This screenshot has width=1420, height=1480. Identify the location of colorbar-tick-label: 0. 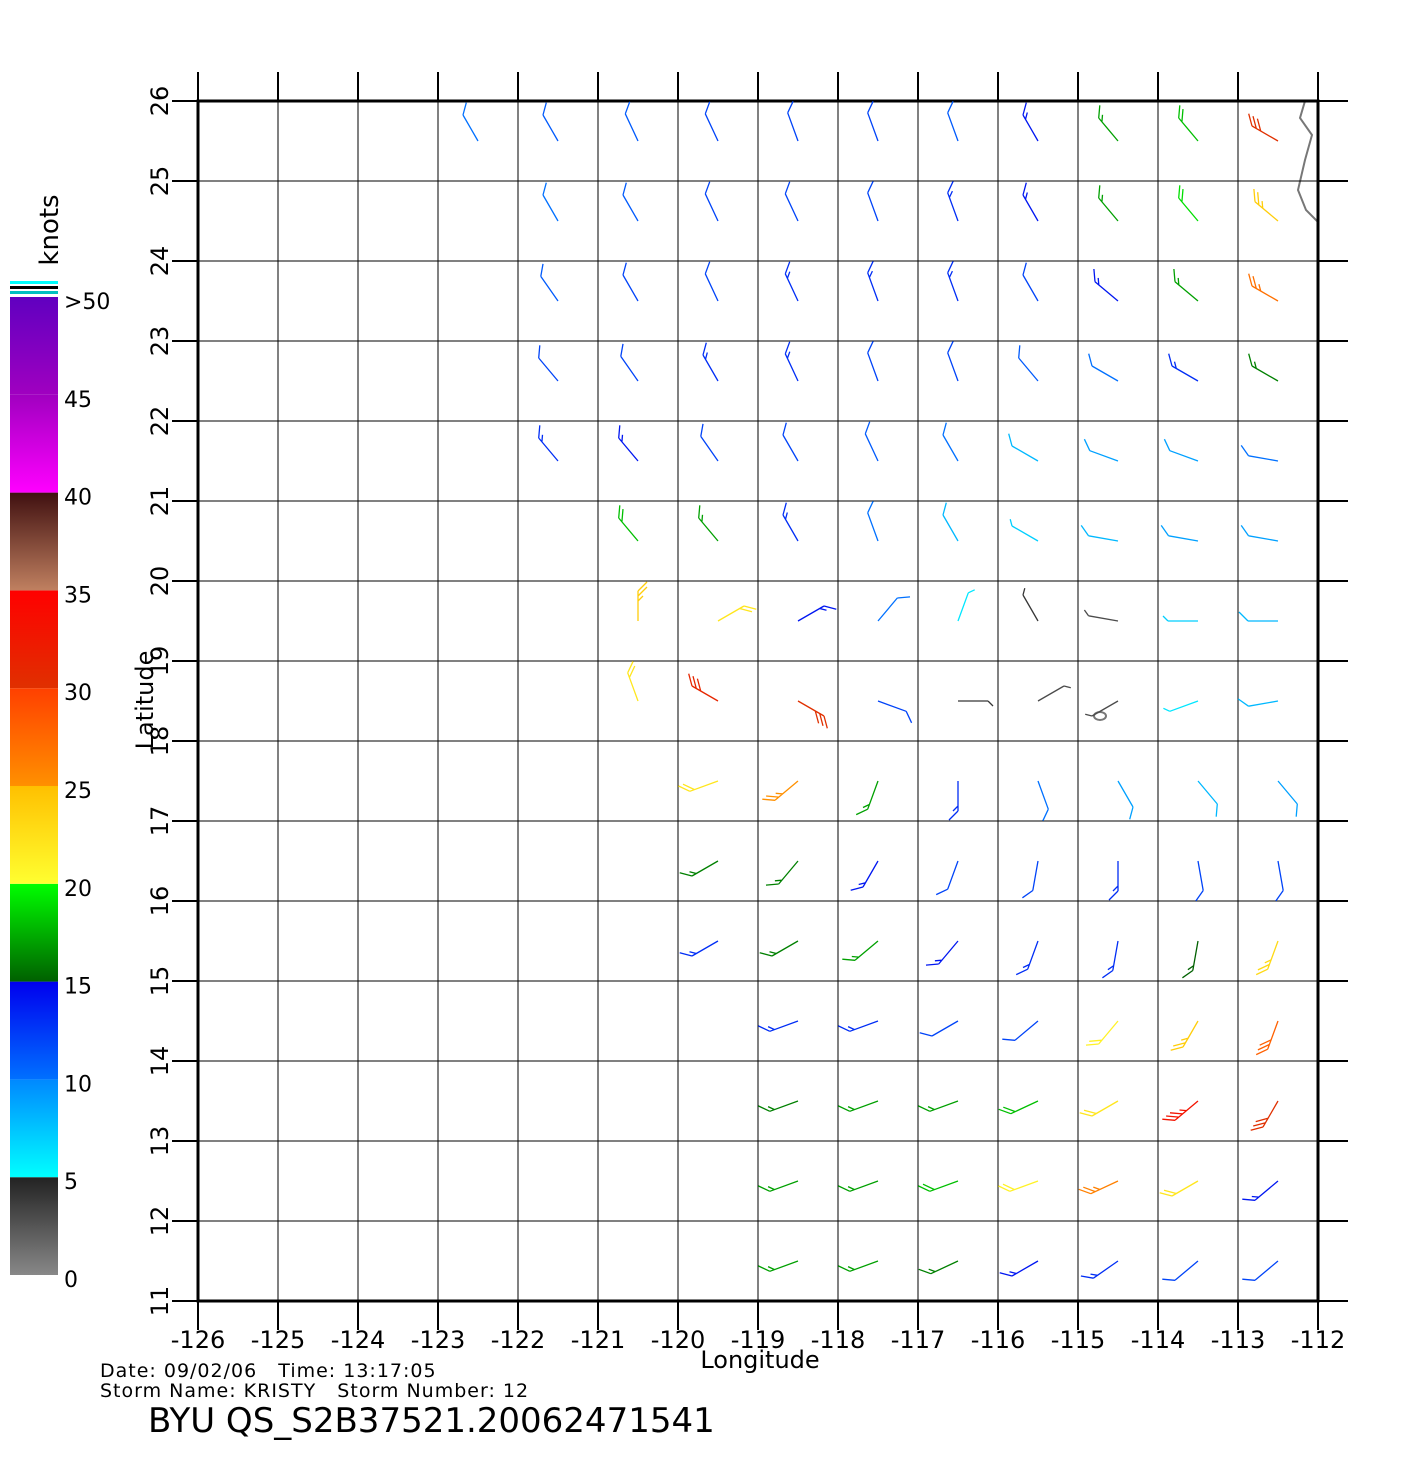
(71, 1280).